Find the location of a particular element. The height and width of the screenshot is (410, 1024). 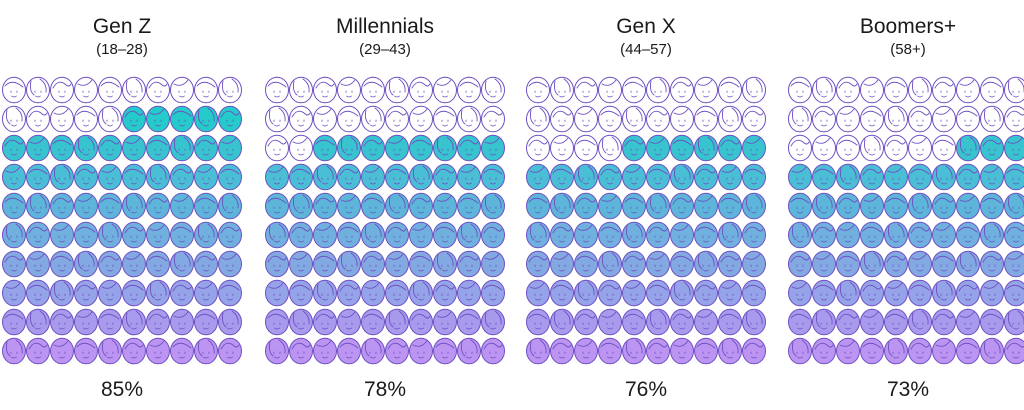

panel-subtitle: (29–43) is located at coordinates (385, 49).